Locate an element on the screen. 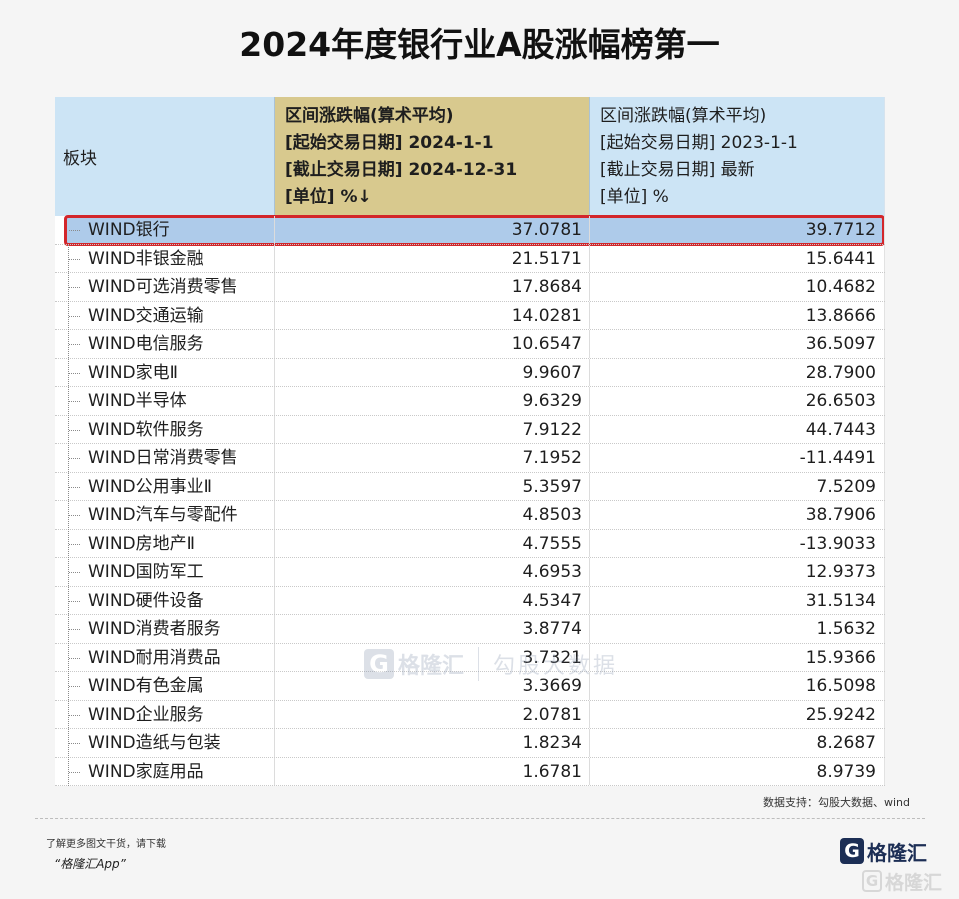 This screenshot has height=899, width=959. column-header-line: 区间涨跌幅(算术平均) is located at coordinates (369, 116).